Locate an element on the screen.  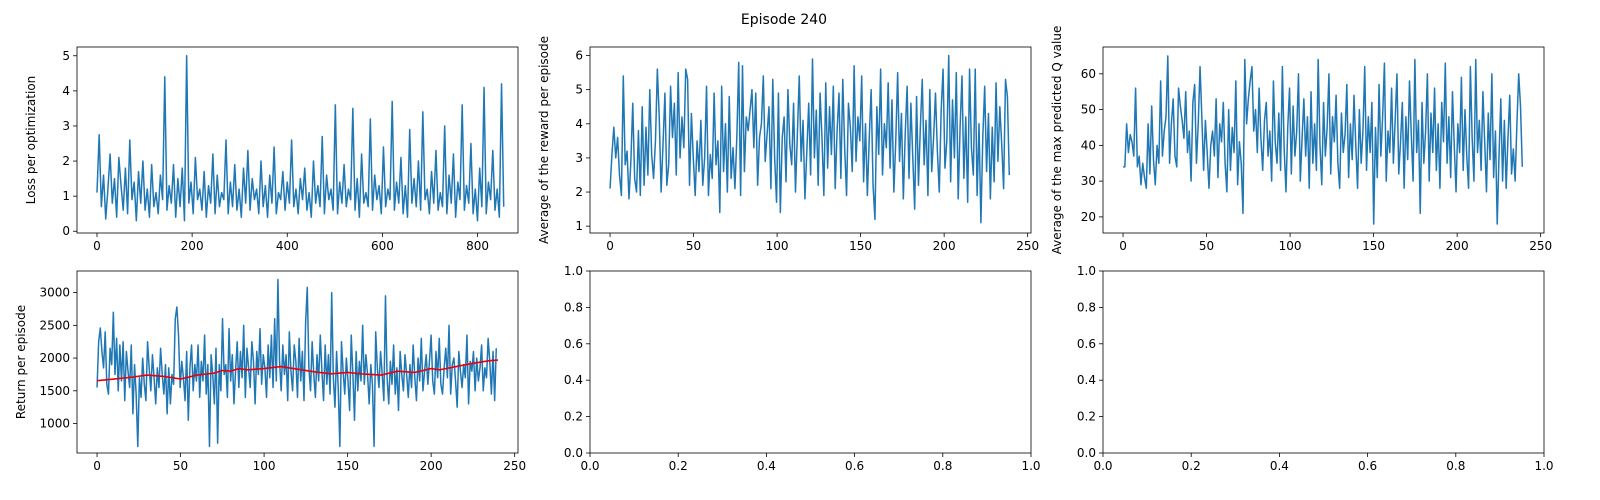
y-tick-label: 3000 is located at coordinates (54, 293).